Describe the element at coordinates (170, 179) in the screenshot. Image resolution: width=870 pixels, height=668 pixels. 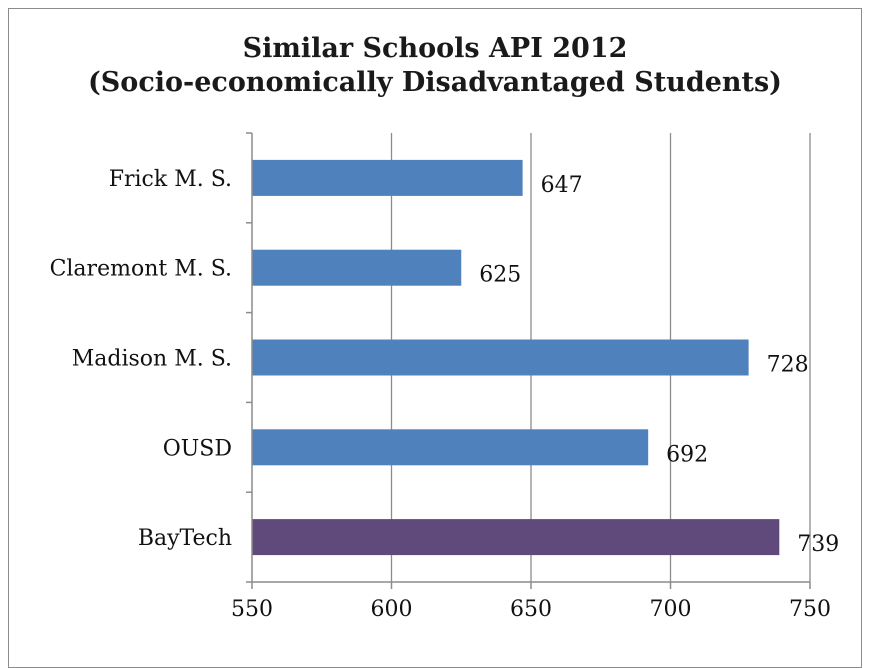
I see `category-label: Frick M. S.` at that location.